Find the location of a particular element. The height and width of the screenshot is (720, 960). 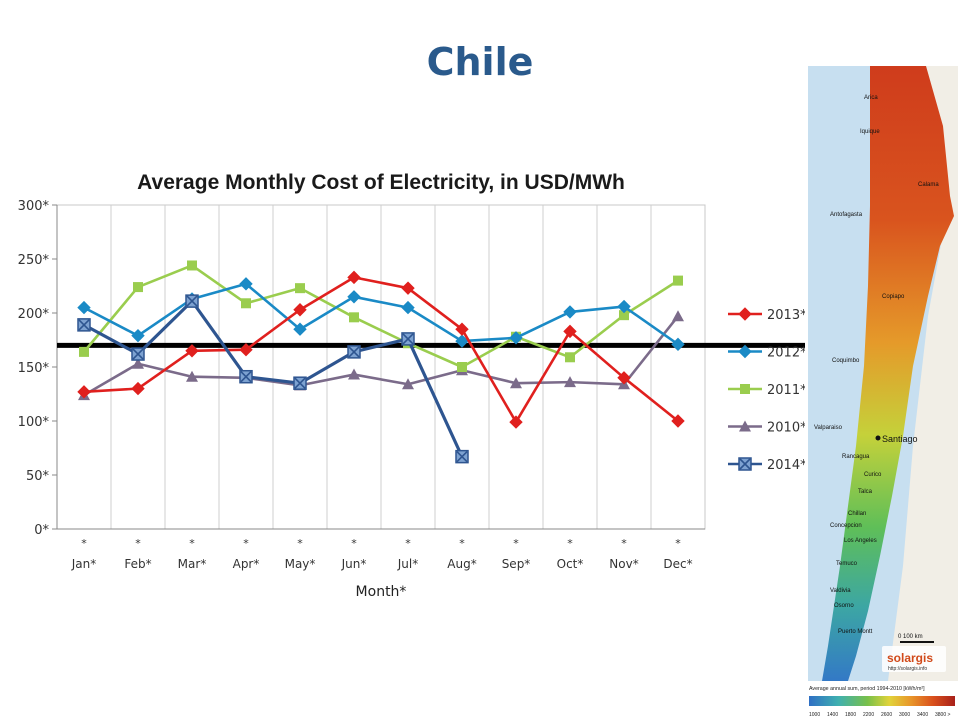

map-label: Calama is located at coordinates (928, 185).